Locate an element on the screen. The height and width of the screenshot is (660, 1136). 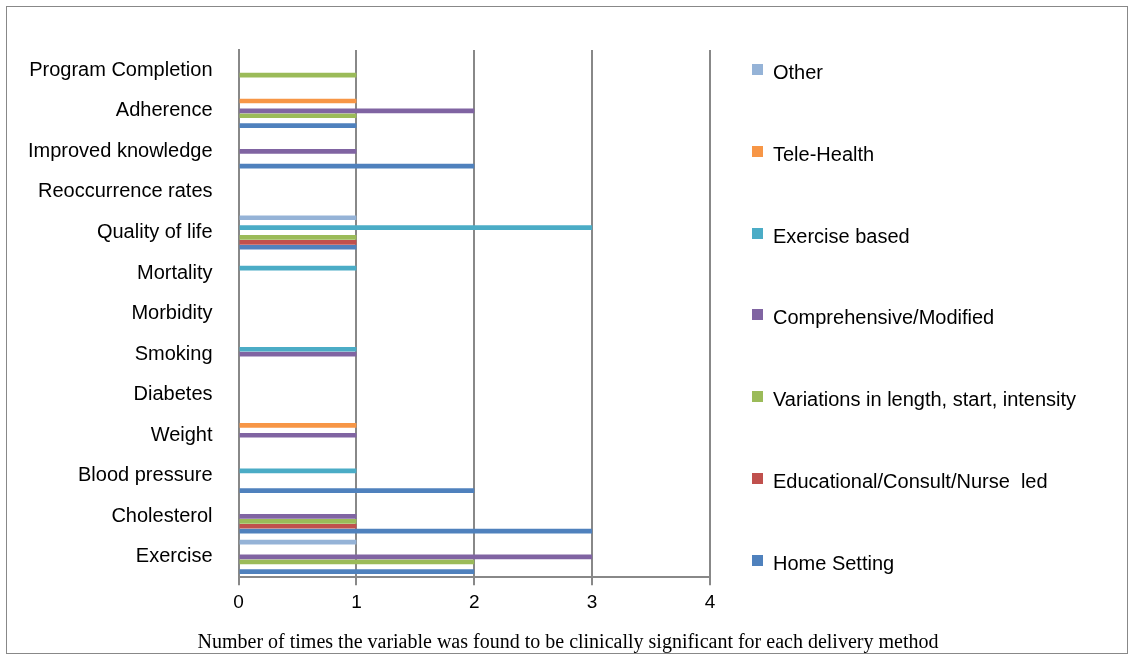
y-tick-label: Morbidity is located at coordinates (172, 312).